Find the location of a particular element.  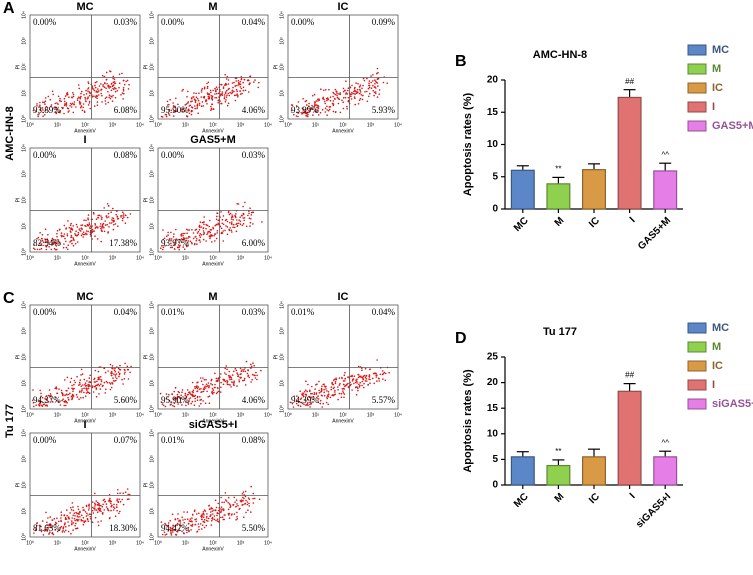

significance-mark: ## is located at coordinates (629, 375).